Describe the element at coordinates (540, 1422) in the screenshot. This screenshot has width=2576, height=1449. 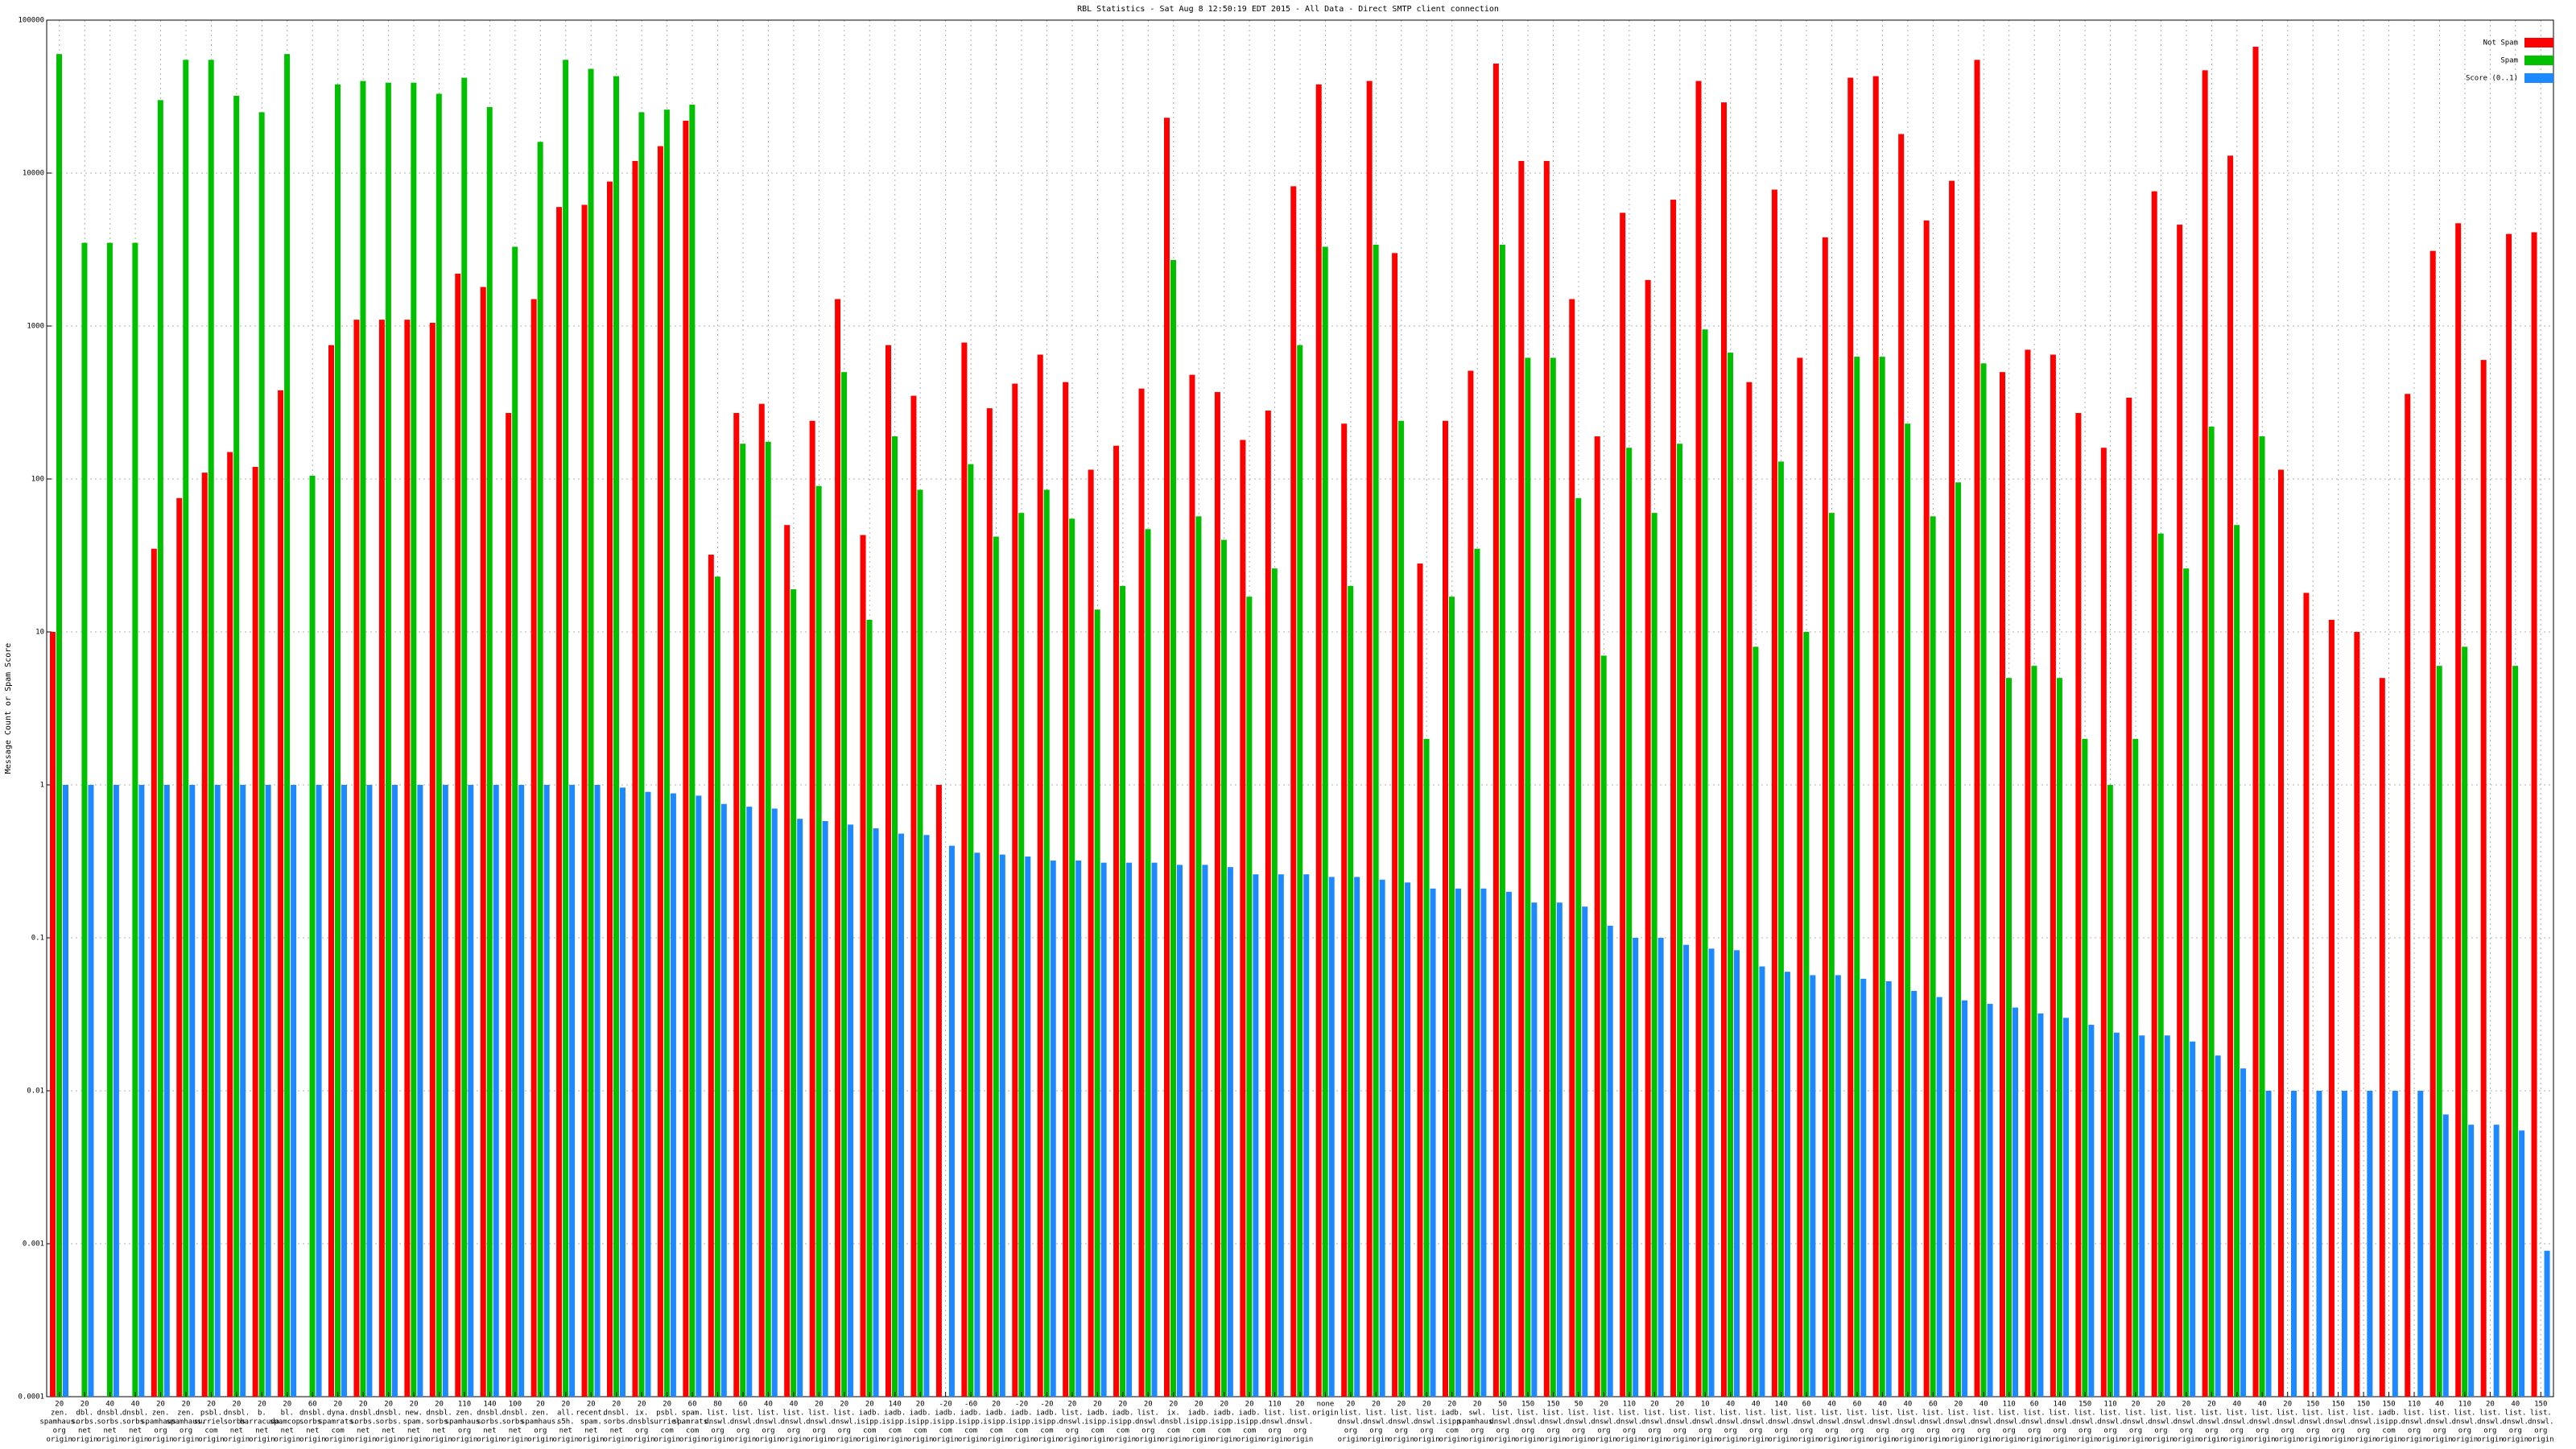
I see `x-tick-label: spamhaus.` at that location.